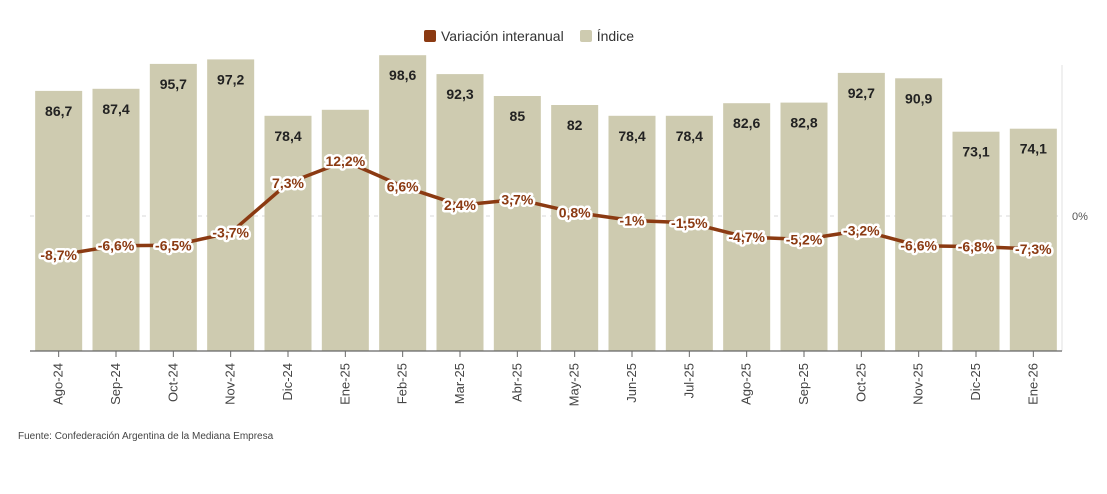 Image resolution: width=1107 pixels, height=494 pixels. I want to click on bar-value-label: 82,8, so click(803, 123).